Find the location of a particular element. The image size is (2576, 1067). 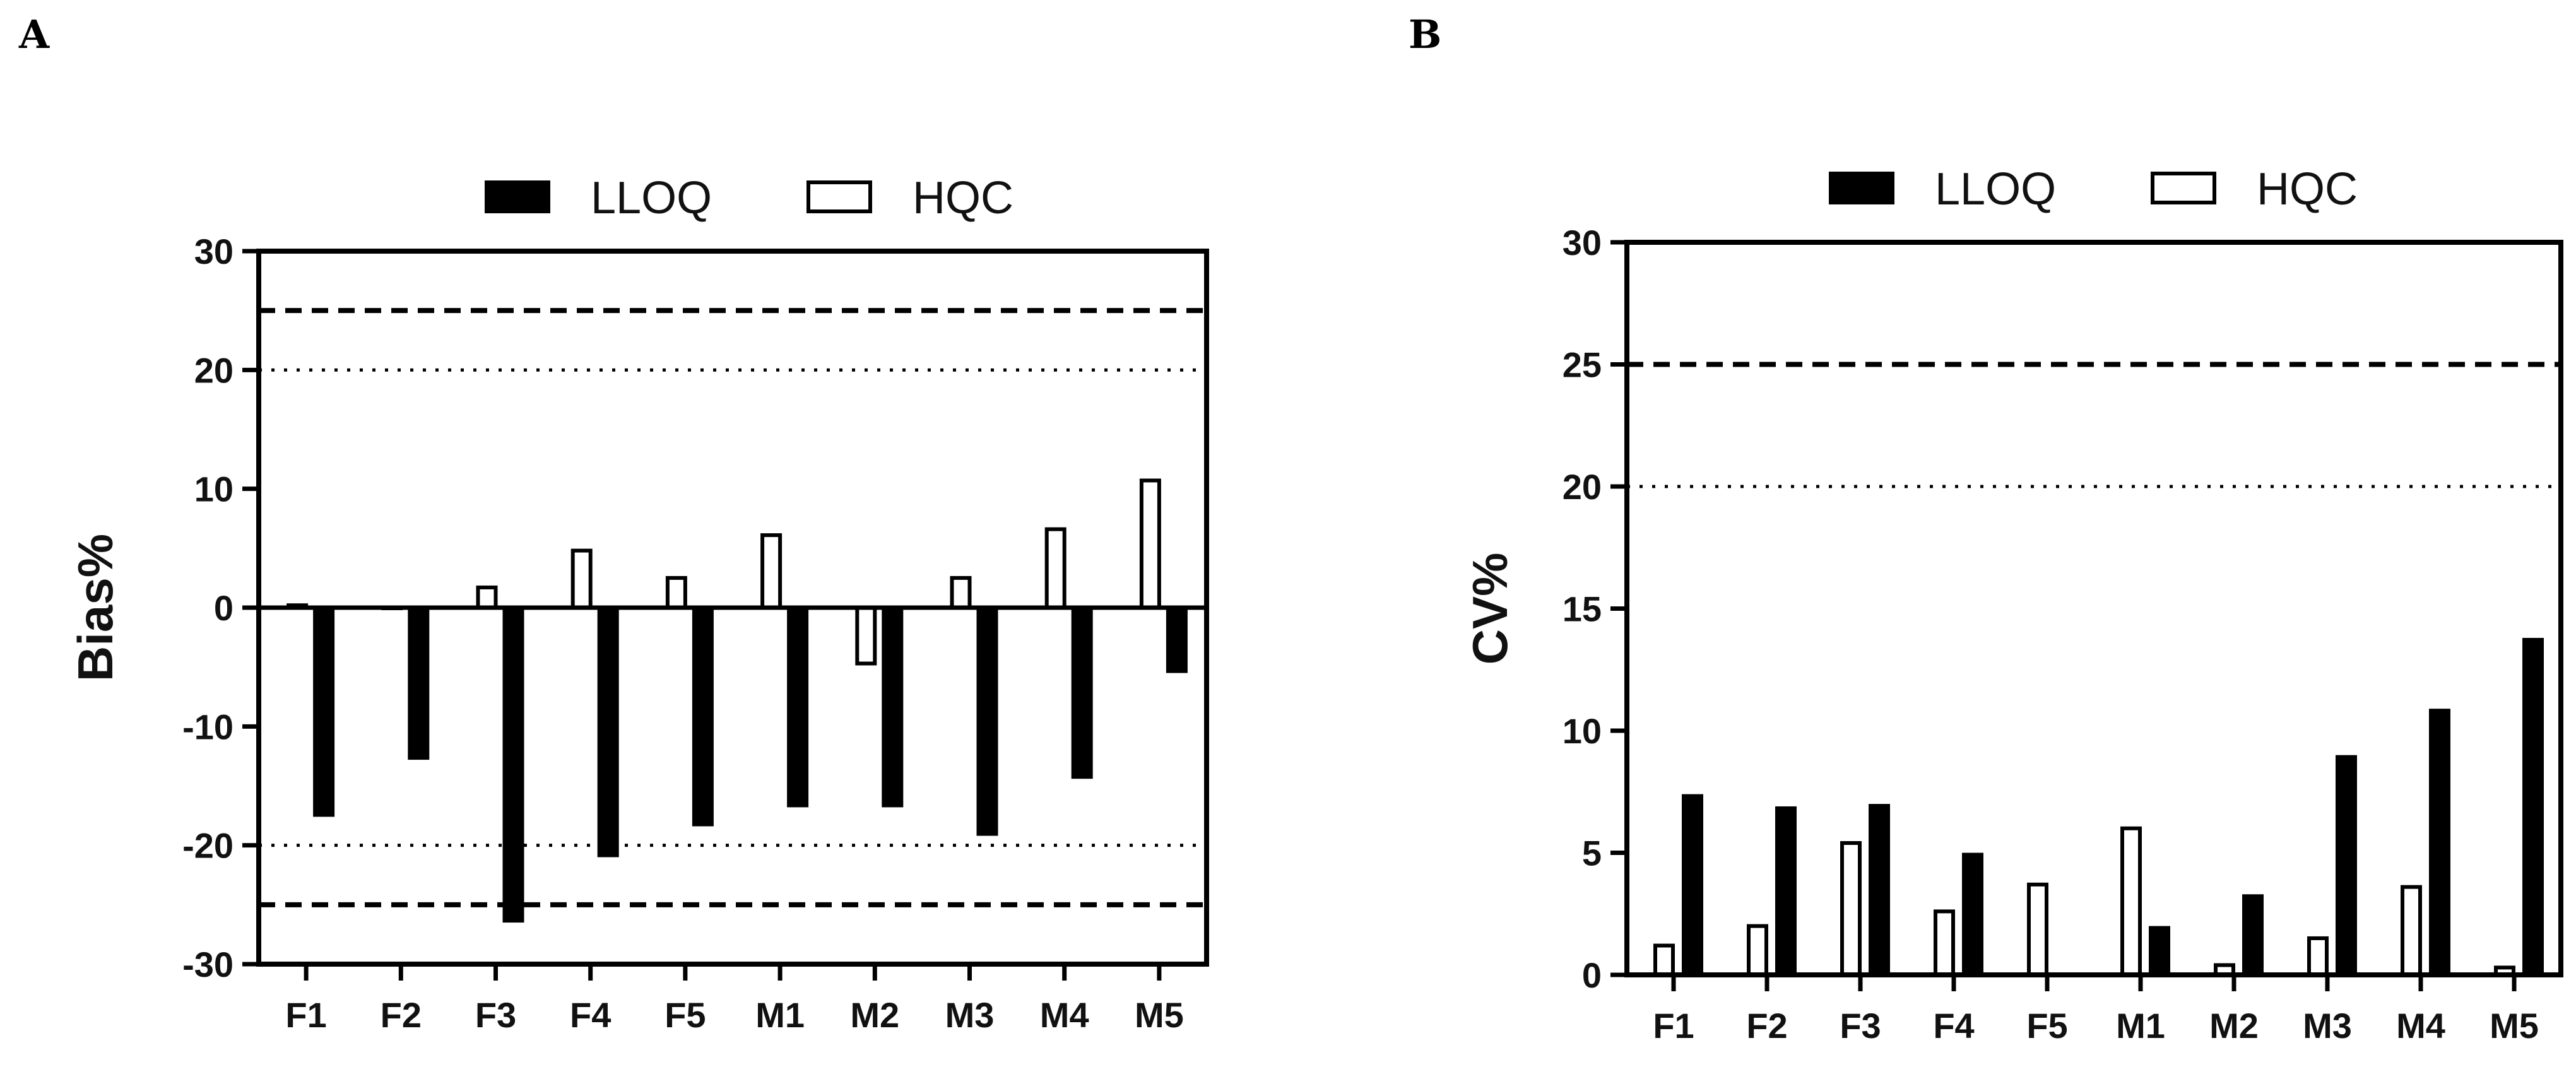

y-tick-label-b: 0 is located at coordinates (1592, 975).